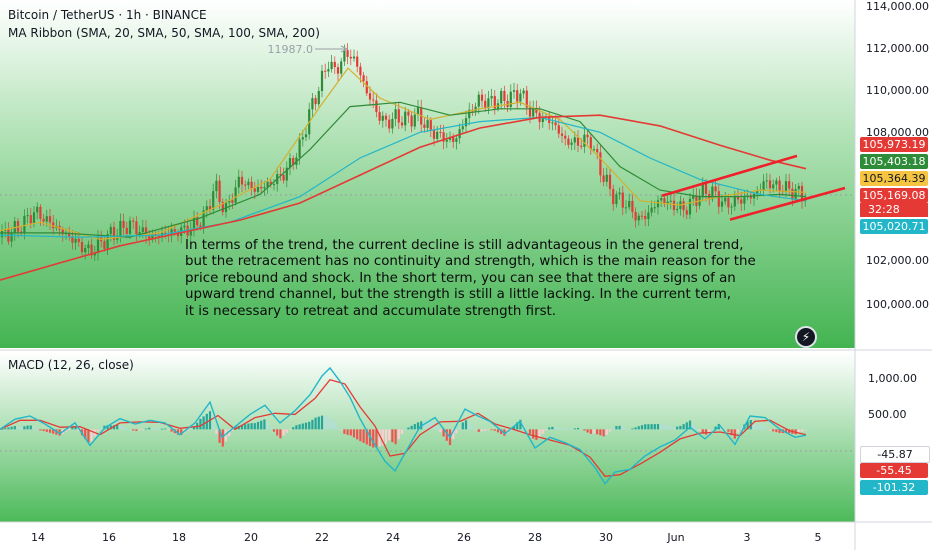 The image size is (932, 550). I want to click on macd-legend: MACD (12, 26, close), so click(71, 365).